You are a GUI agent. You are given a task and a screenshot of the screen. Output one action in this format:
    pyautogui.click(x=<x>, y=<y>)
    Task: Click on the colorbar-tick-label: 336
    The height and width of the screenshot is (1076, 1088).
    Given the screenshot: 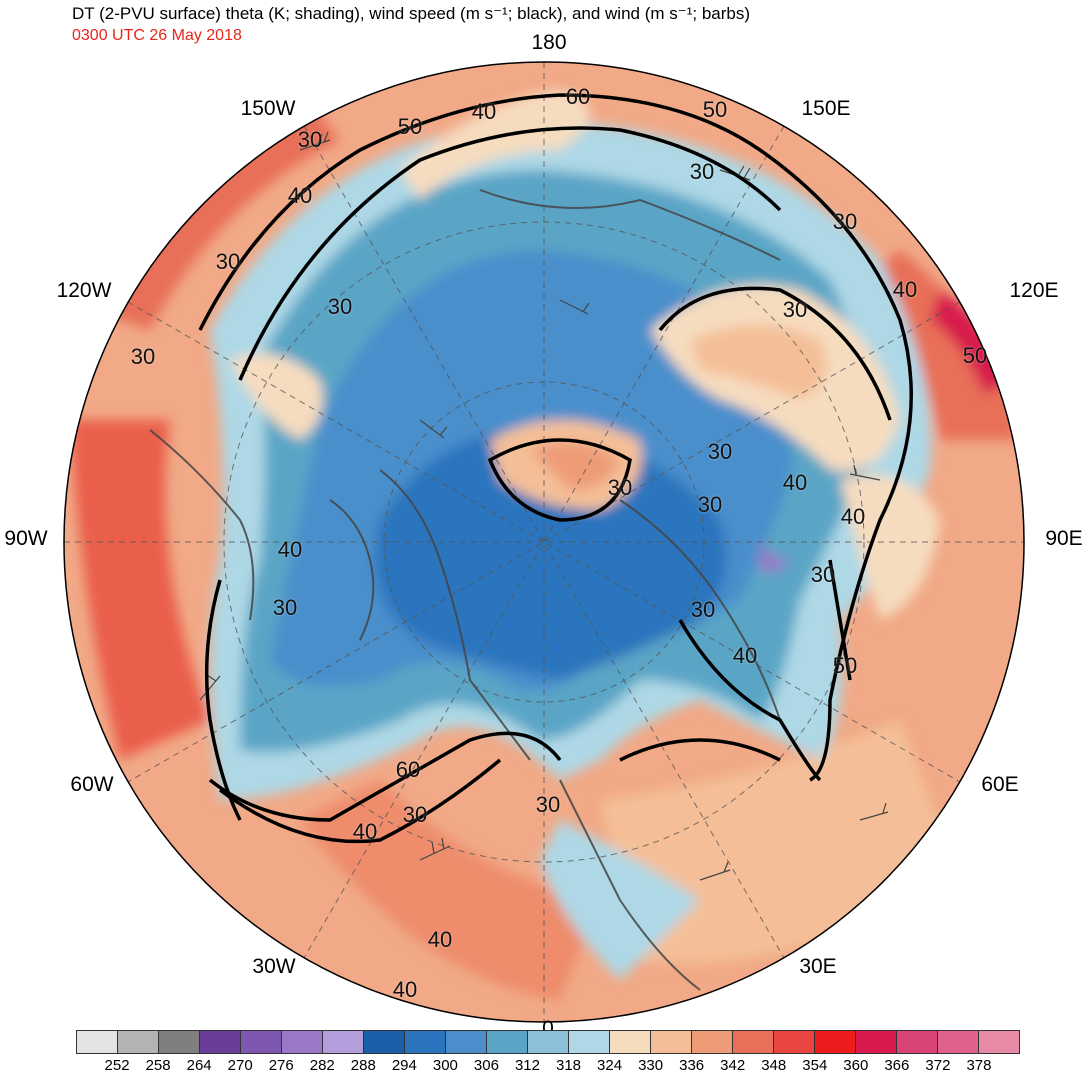 What is the action you would take?
    pyautogui.click(x=692, y=1065)
    